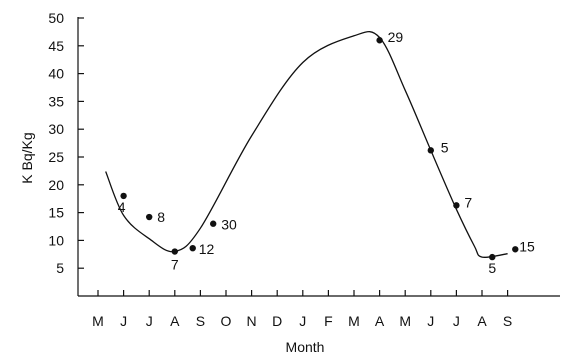  What do you see at coordinates (56, 213) in the screenshot?
I see `y-tick-label: 15` at bounding box center [56, 213].